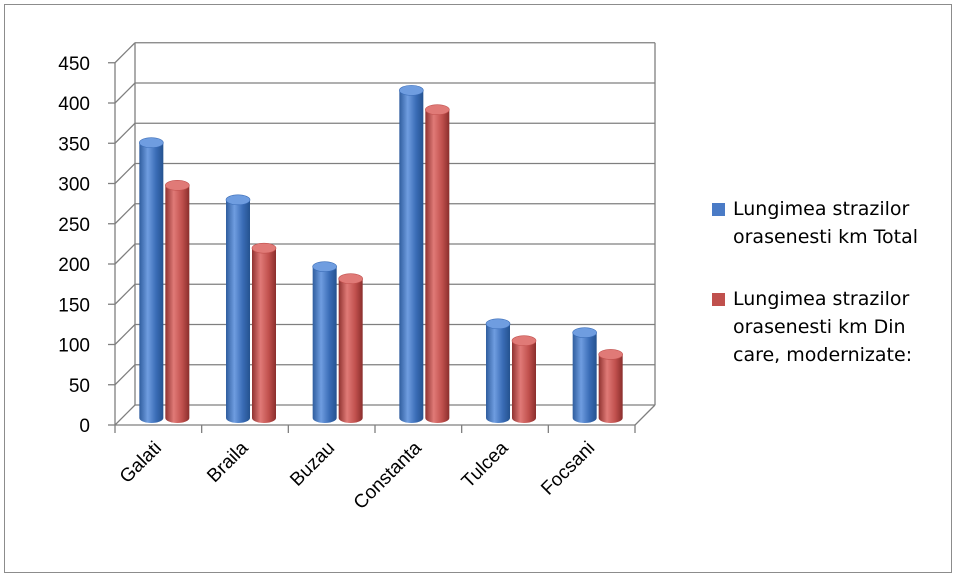 This screenshot has width=958, height=579. Describe the element at coordinates (74, 144) in the screenshot. I see `y-tick-label: 350` at that location.